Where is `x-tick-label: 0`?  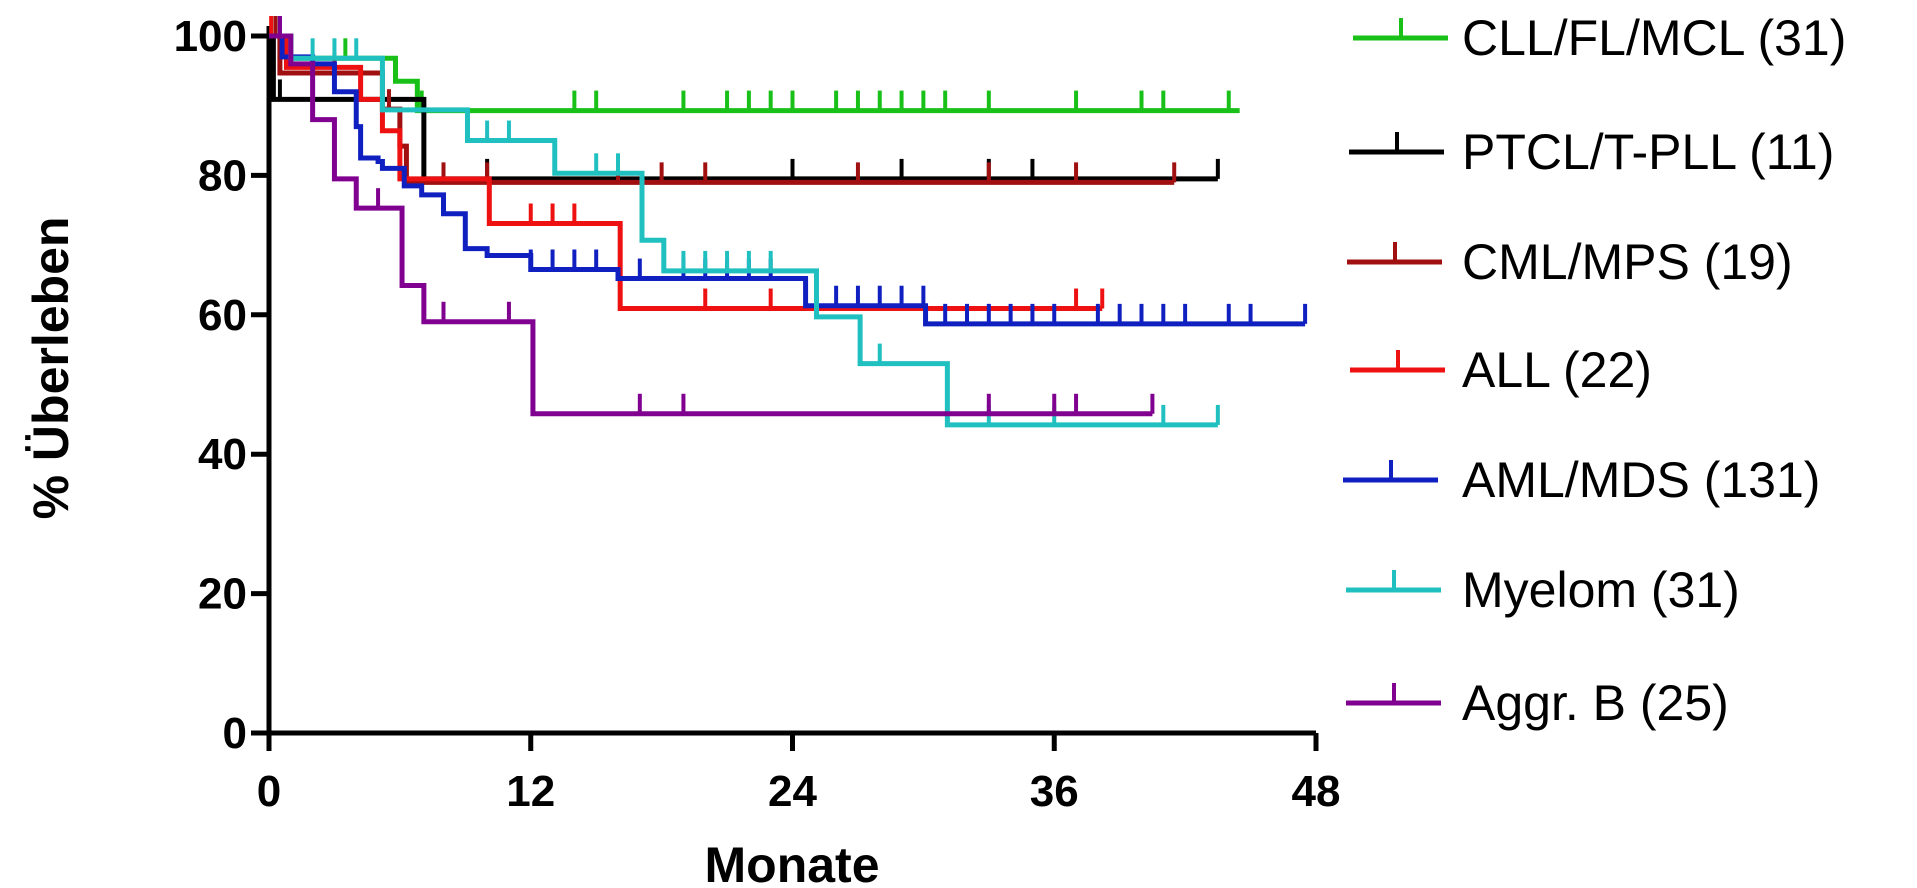 x-tick-label: 0 is located at coordinates (269, 791).